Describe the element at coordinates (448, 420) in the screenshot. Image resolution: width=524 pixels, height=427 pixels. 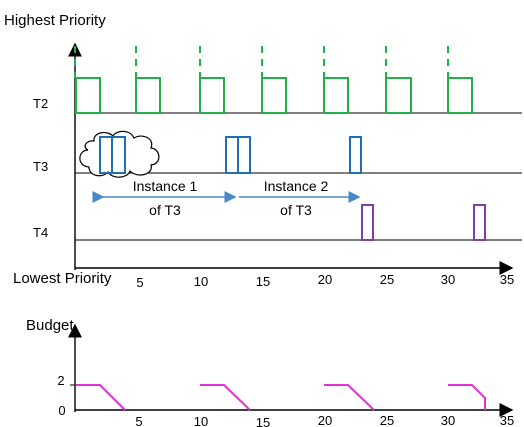
I see `budget-x-tick-label: 30` at that location.